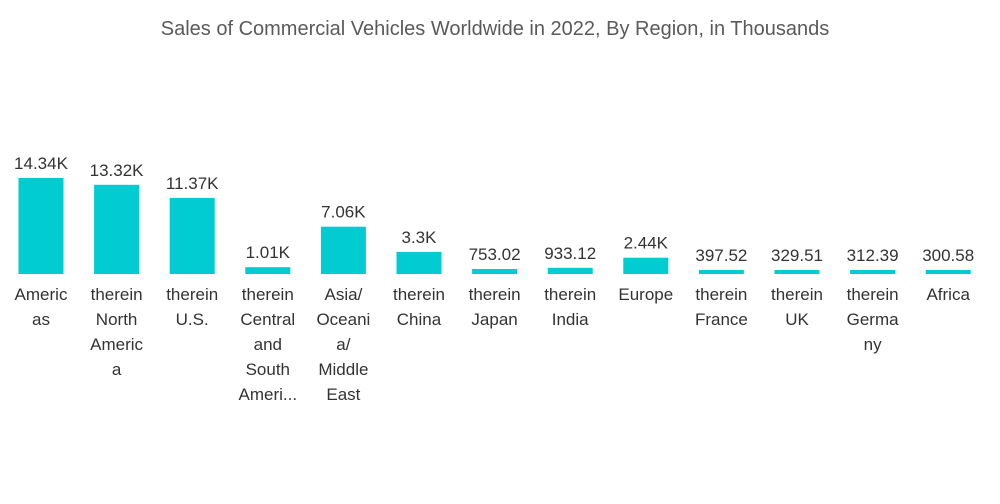 Image resolution: width=1000 pixels, height=504 pixels. I want to click on value-label-1: 13.32K, so click(117, 170).